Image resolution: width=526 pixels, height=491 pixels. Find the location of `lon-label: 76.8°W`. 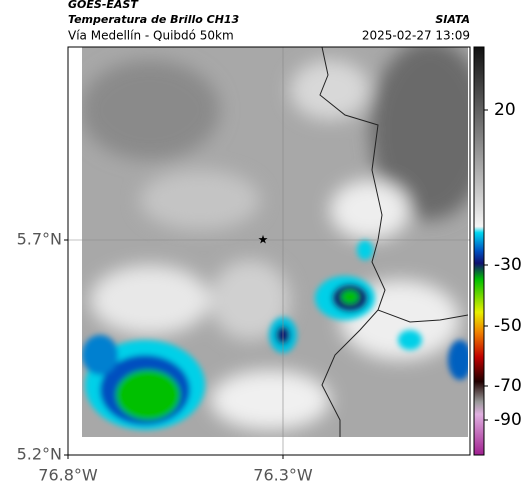

lon-label: 76.8°W is located at coordinates (68, 475).